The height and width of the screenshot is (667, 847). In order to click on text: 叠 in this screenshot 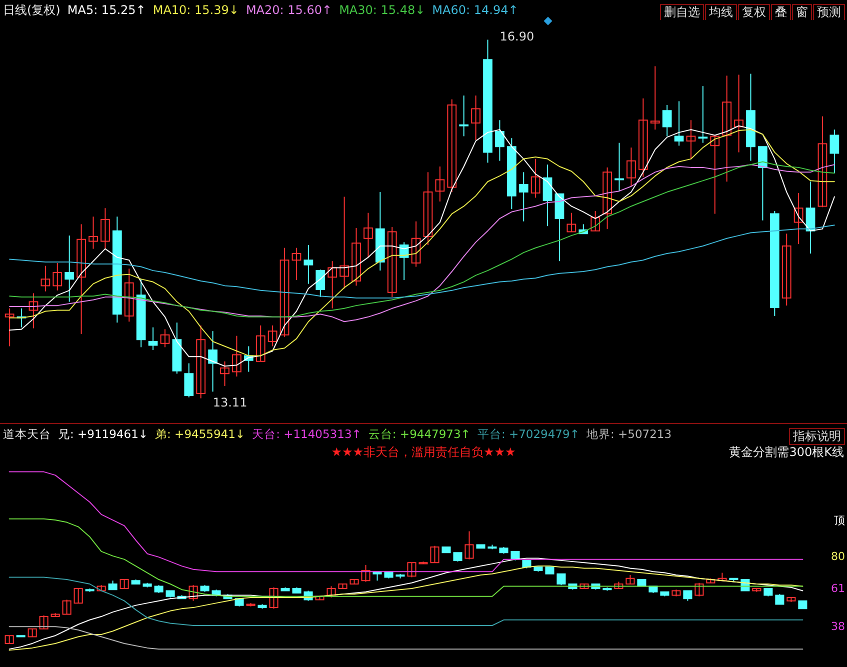, I will do `click(781, 12)`.